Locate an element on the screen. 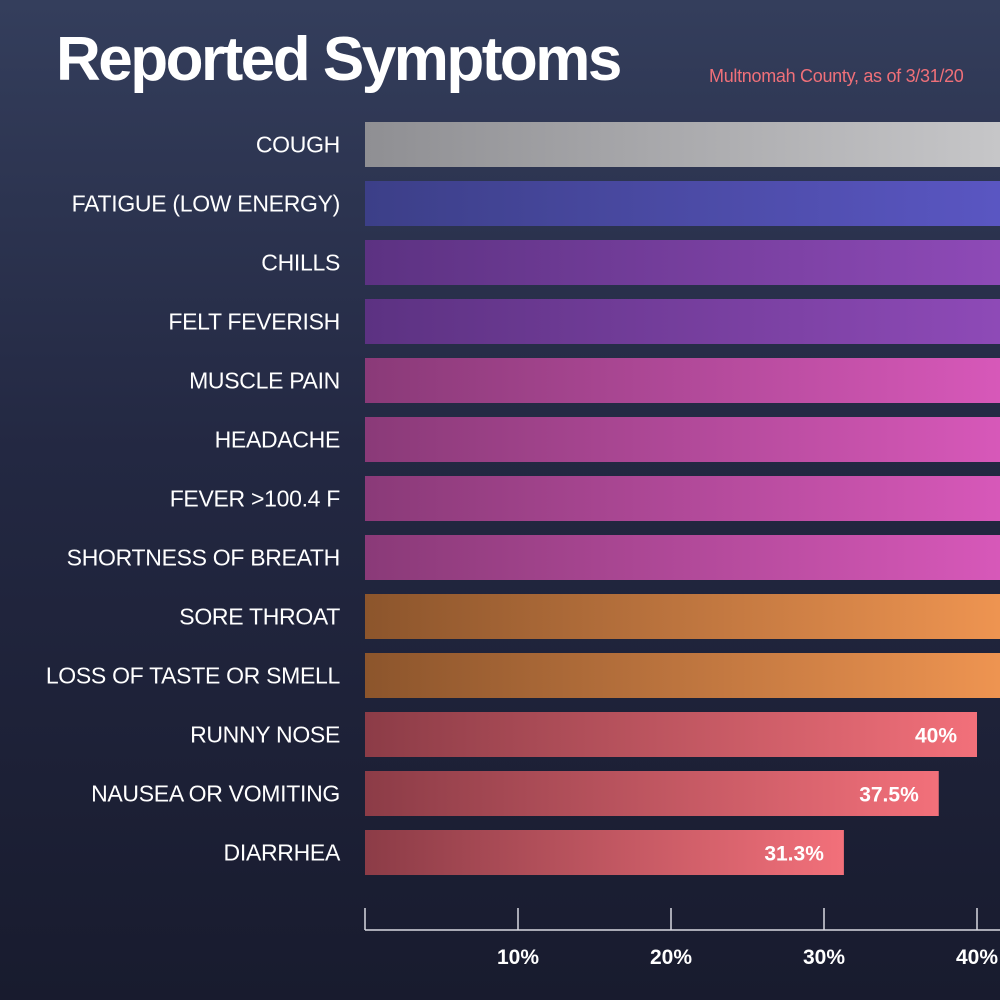 This screenshot has width=1000, height=1000. bar-cough is located at coordinates (682, 144).